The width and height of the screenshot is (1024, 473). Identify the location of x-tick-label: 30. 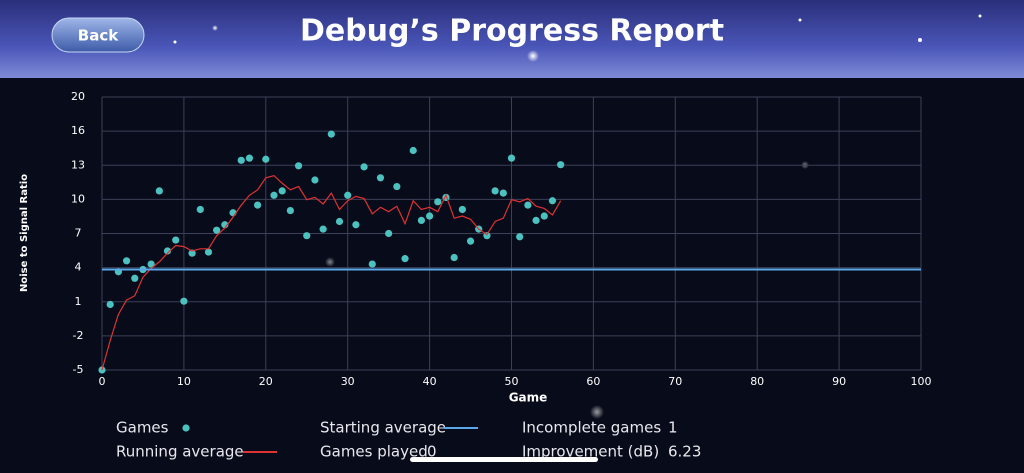
(348, 381).